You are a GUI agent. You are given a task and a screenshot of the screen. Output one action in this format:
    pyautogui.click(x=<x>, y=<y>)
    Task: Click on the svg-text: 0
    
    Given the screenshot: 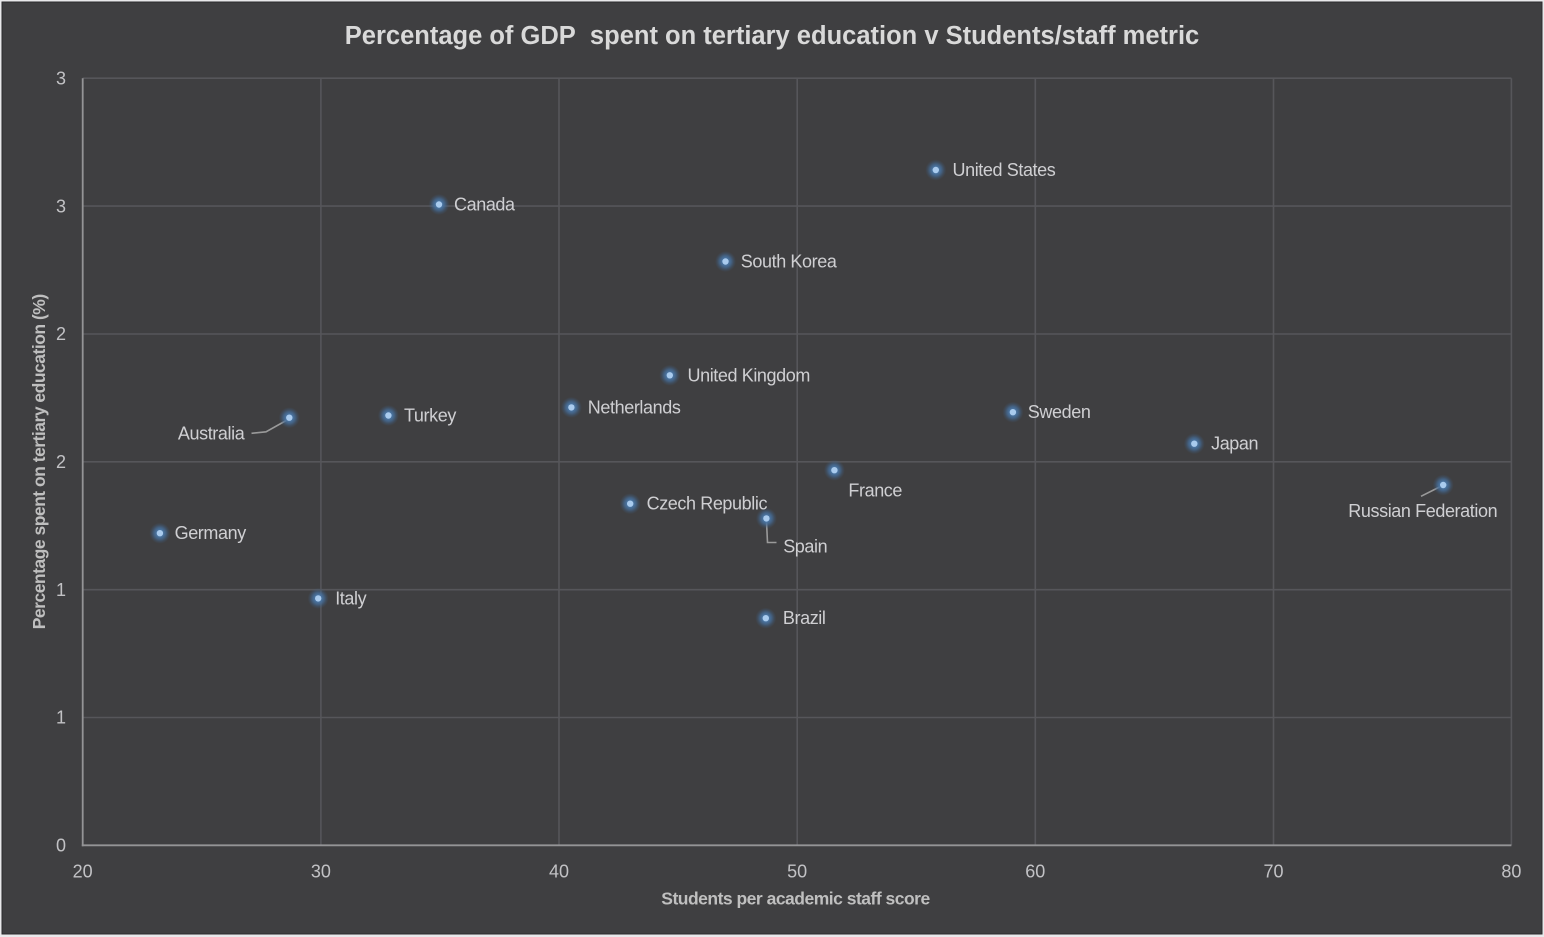 What is the action you would take?
    pyautogui.click(x=61, y=846)
    